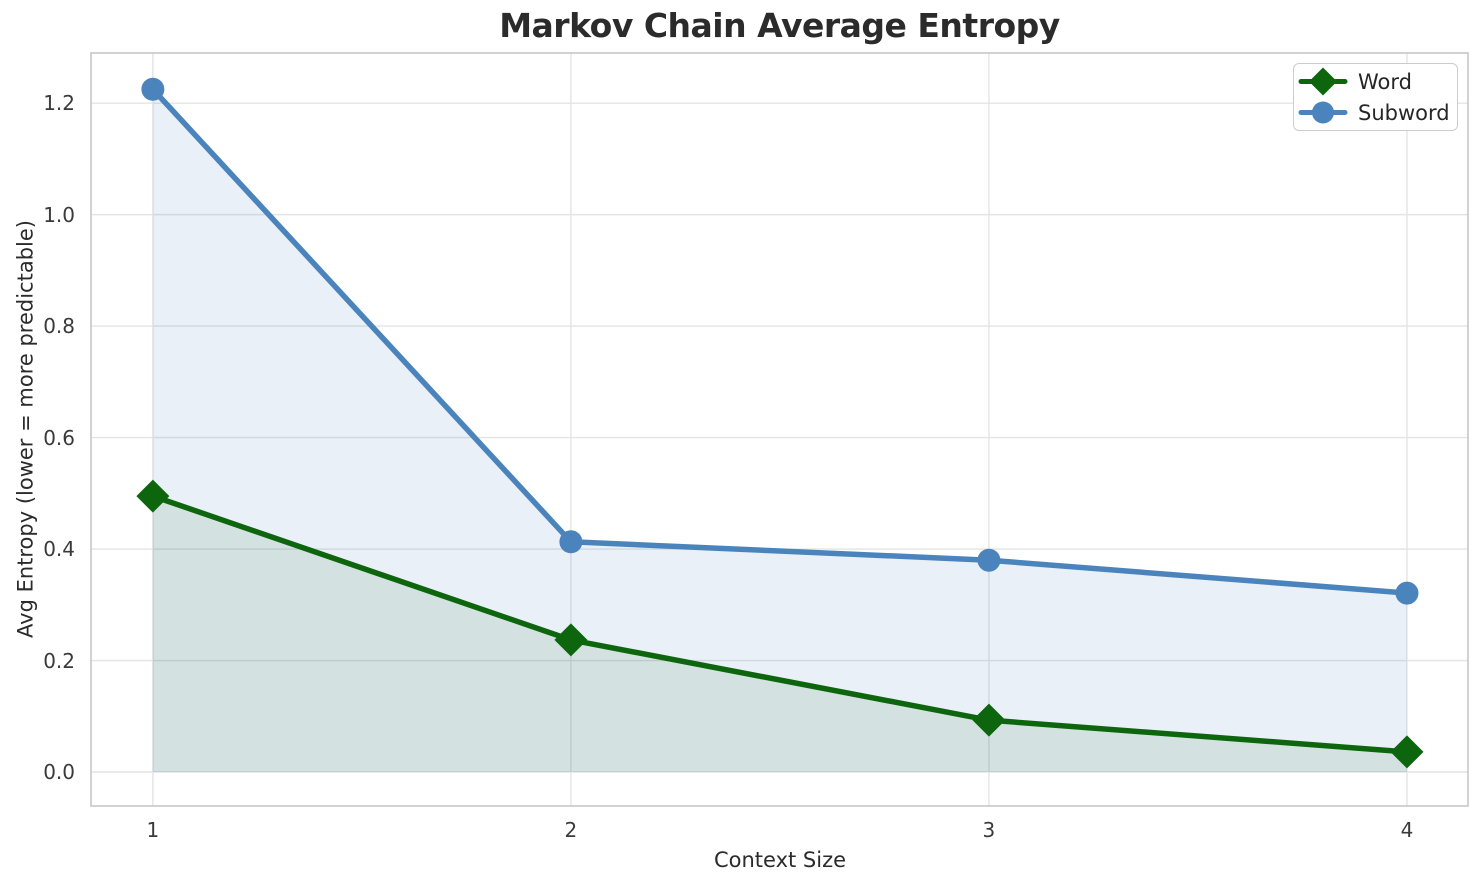 This screenshot has height=885, width=1484. What do you see at coordinates (59, 103) in the screenshot?
I see `y-tick-label: 1.2` at bounding box center [59, 103].